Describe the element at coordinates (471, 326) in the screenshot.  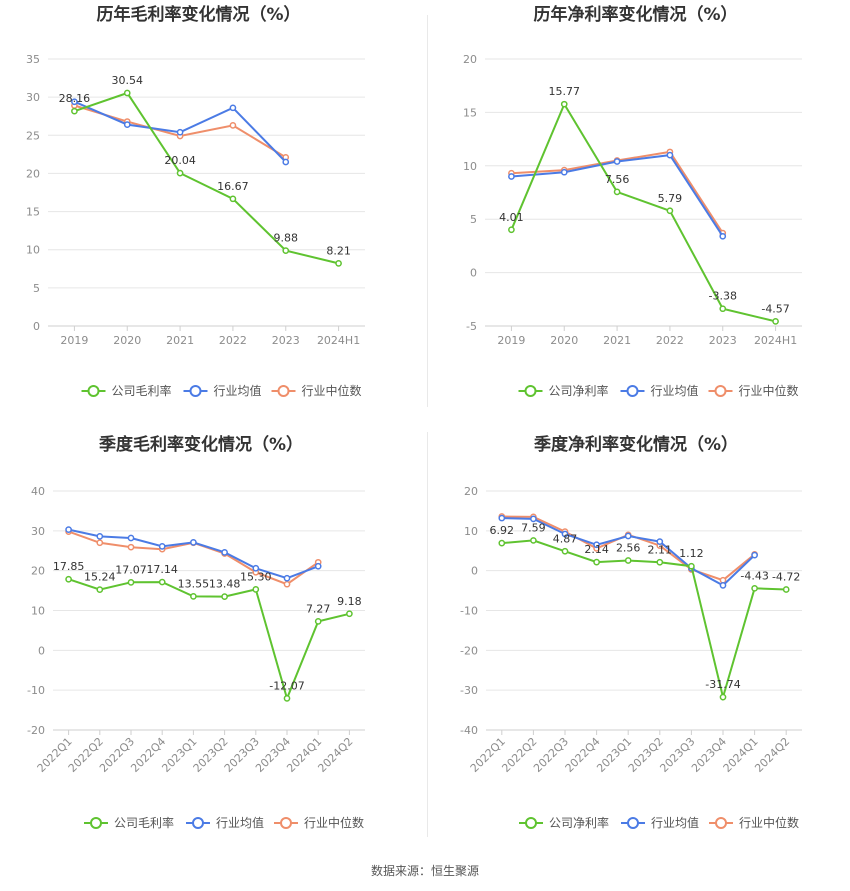
I see `y-tick-label: -5` at that location.